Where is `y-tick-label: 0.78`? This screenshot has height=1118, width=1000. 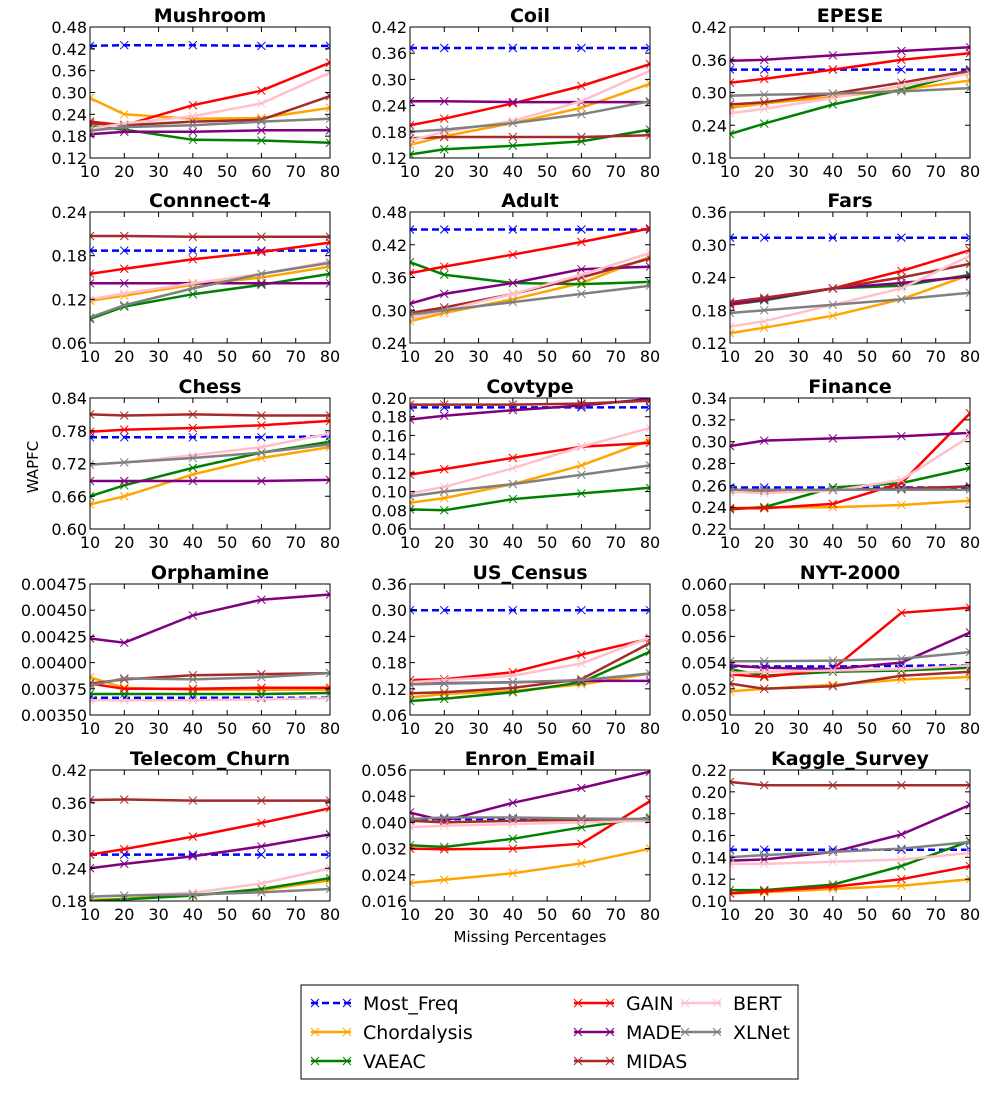
y-tick-label: 0.78 is located at coordinates (69, 431).